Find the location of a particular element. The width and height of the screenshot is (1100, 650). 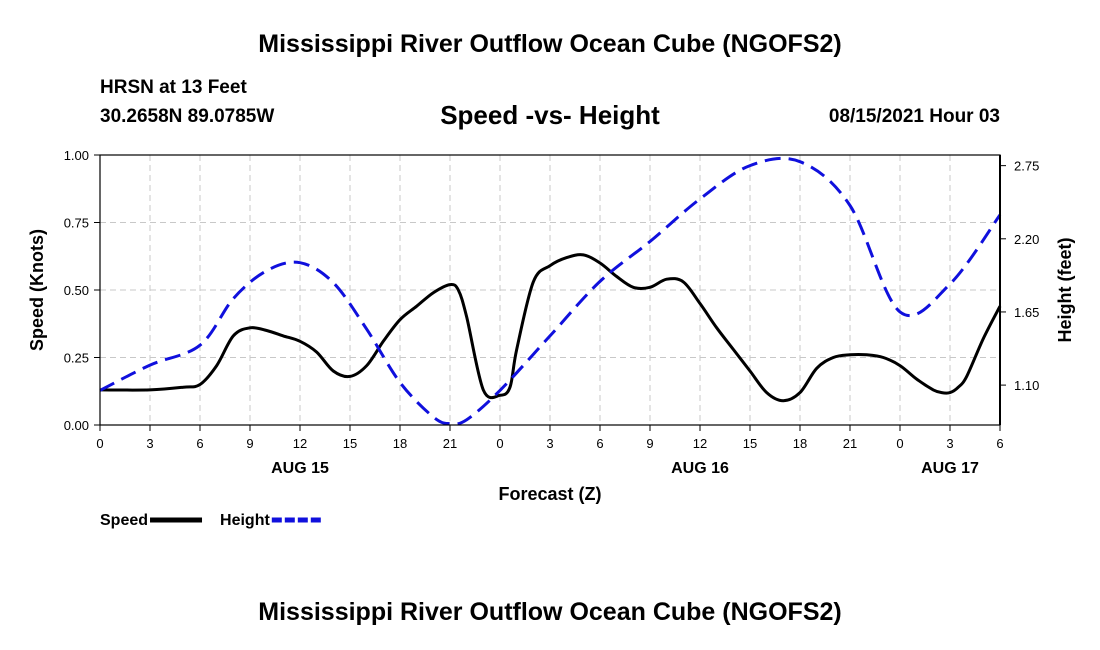

legend-label-height: Height is located at coordinates (245, 520).